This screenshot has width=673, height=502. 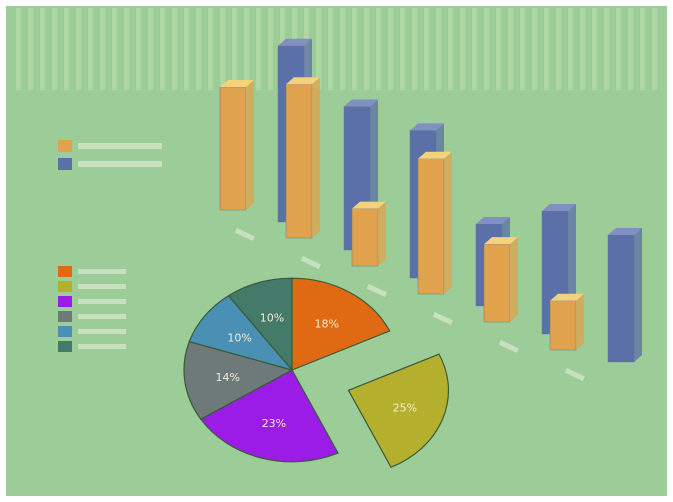 What do you see at coordinates (227, 377) in the screenshot?
I see `pie-slice-label: 14%` at bounding box center [227, 377].